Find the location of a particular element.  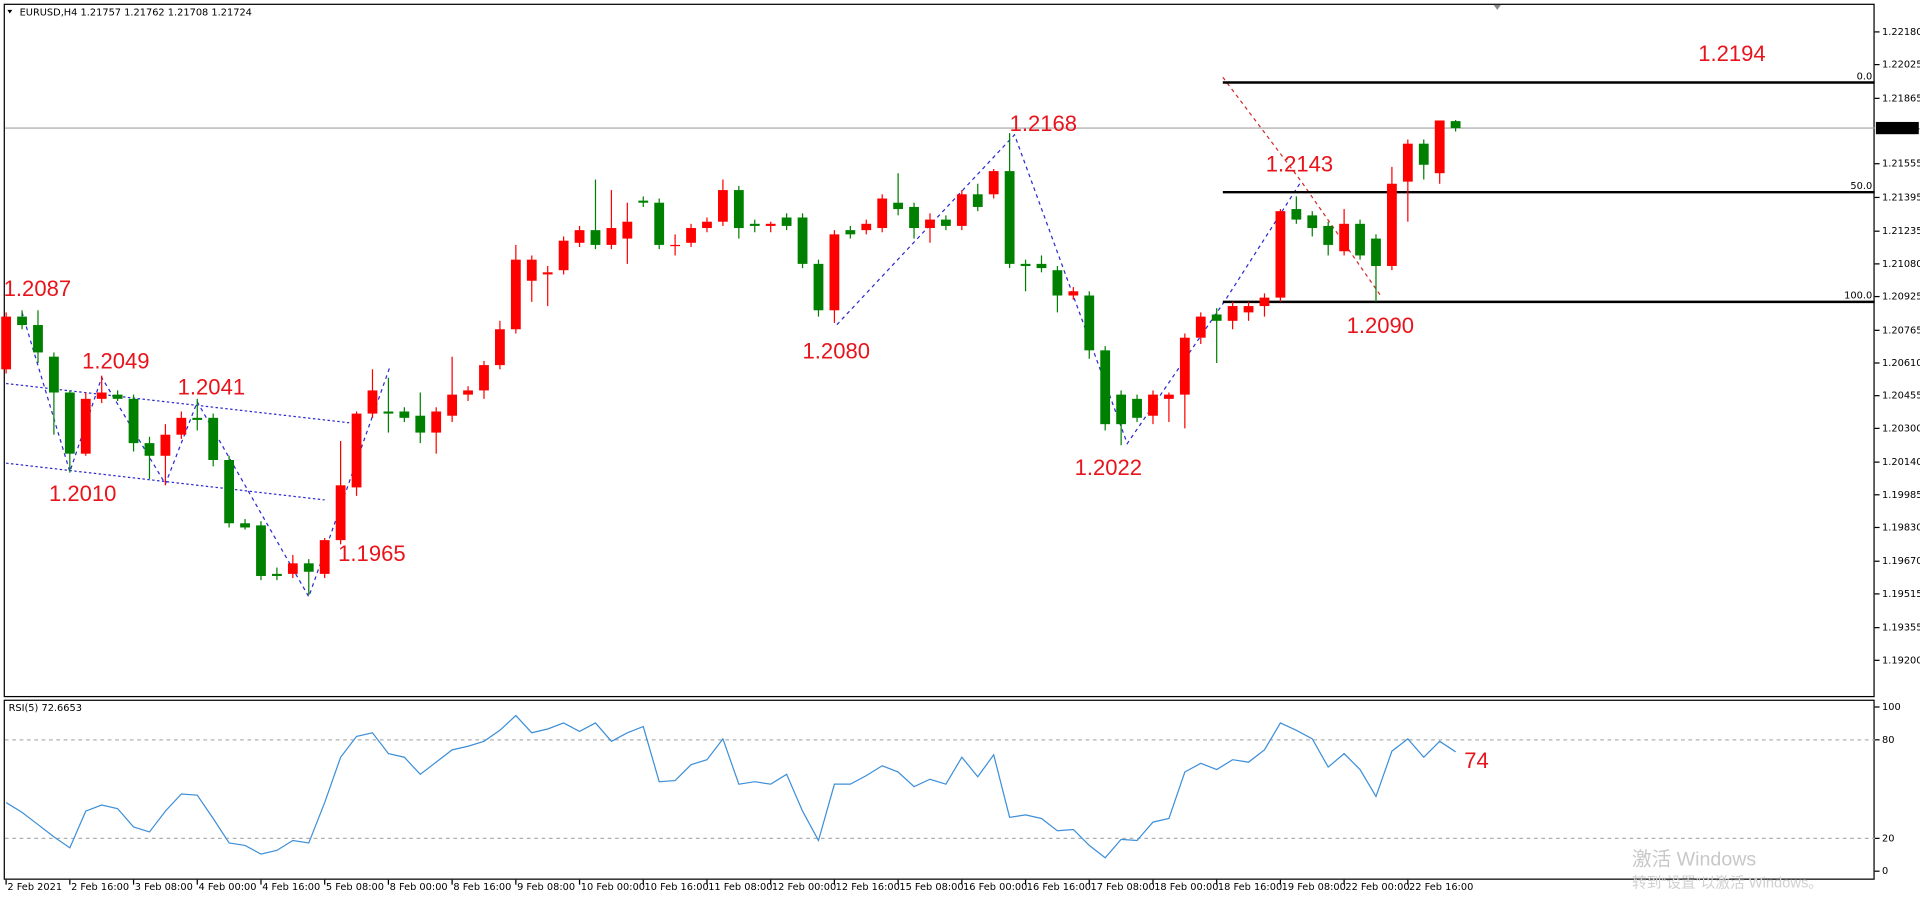

y-tick-label: 1.21395 is located at coordinates (1901, 197).